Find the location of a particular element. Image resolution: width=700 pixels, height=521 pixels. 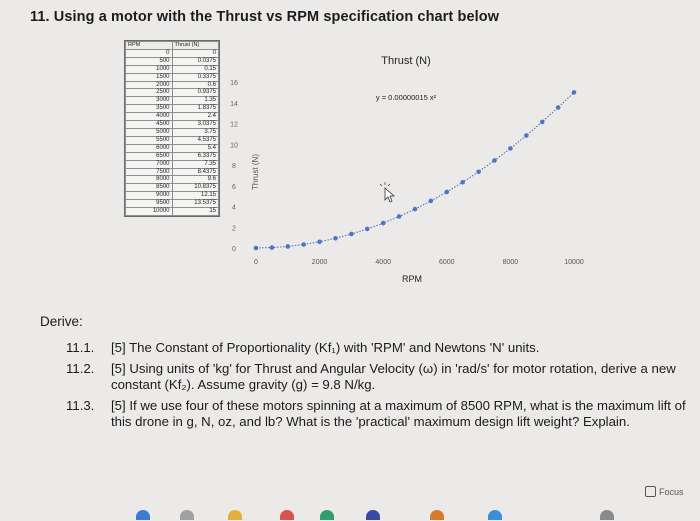

rpm-cell: 5500 is located at coordinates (149, 140).